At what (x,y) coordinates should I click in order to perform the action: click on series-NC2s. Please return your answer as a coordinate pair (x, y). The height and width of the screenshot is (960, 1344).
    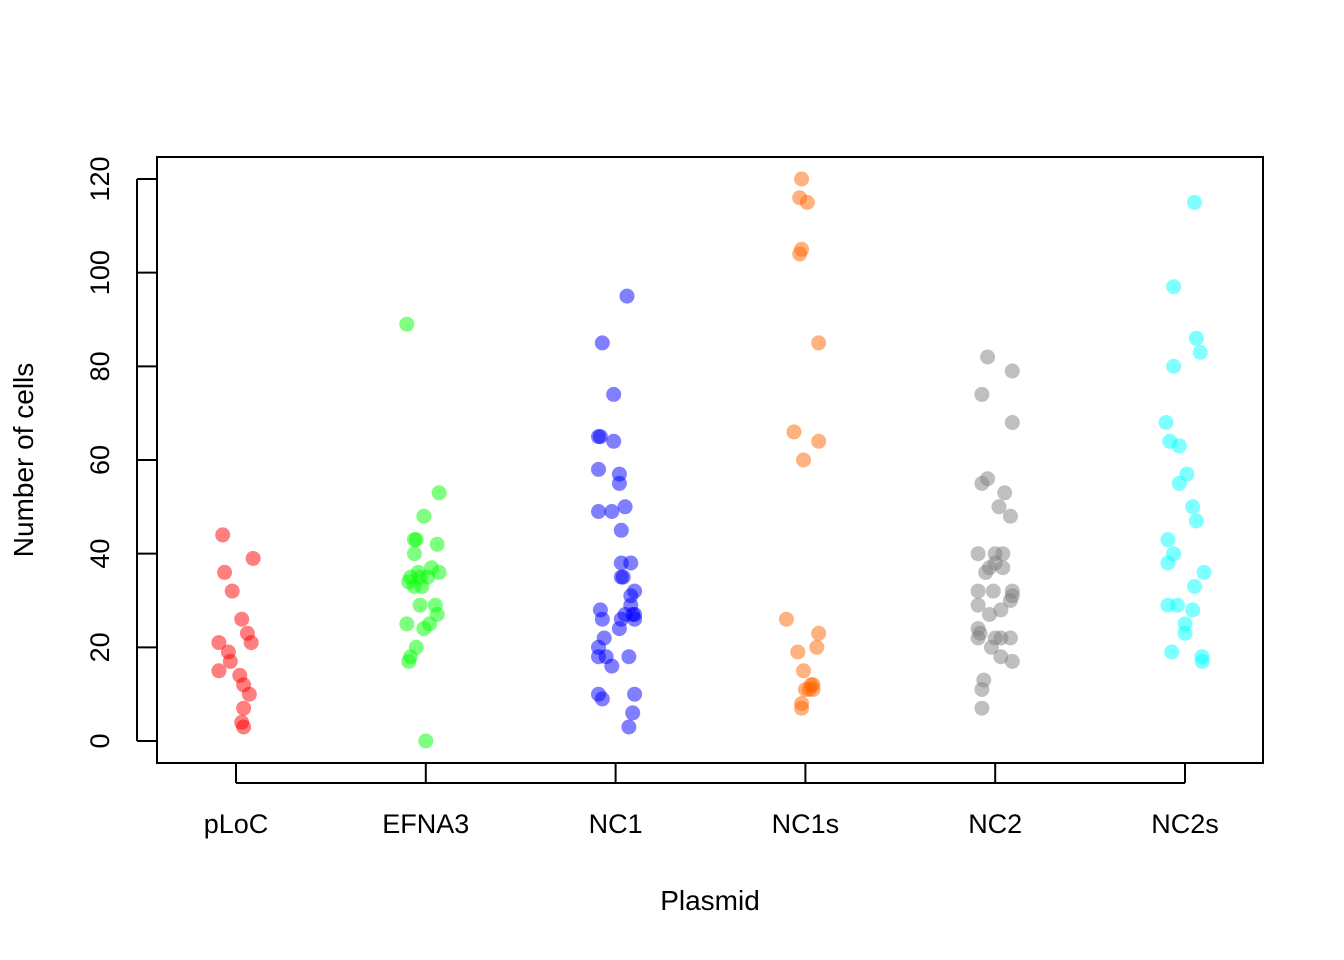
    Looking at the image, I should click on (1185, 431).